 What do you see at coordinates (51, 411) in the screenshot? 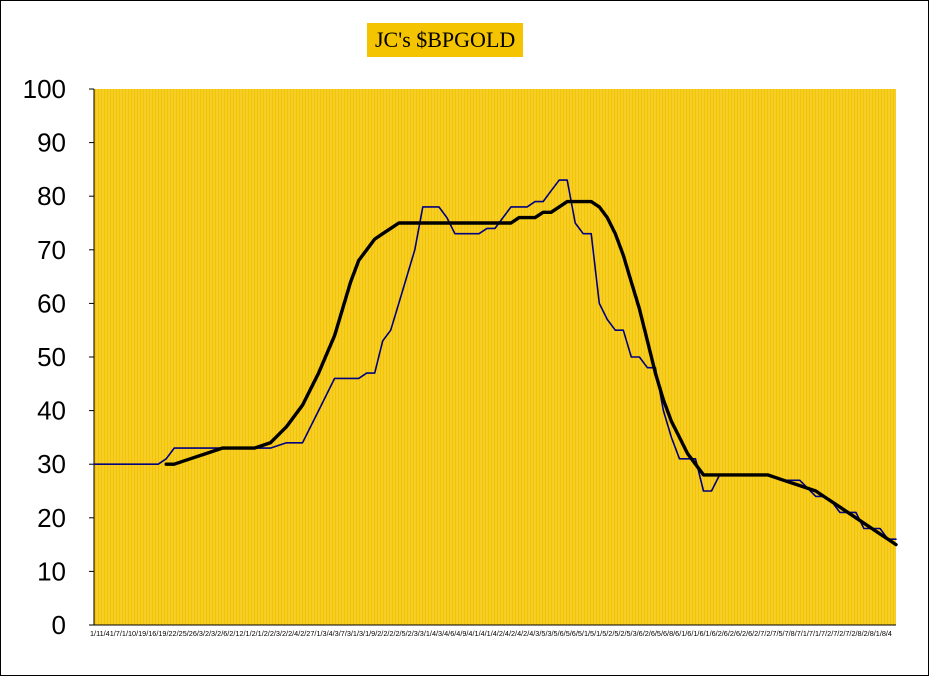
I see `y-tick-label: 40` at bounding box center [51, 411].